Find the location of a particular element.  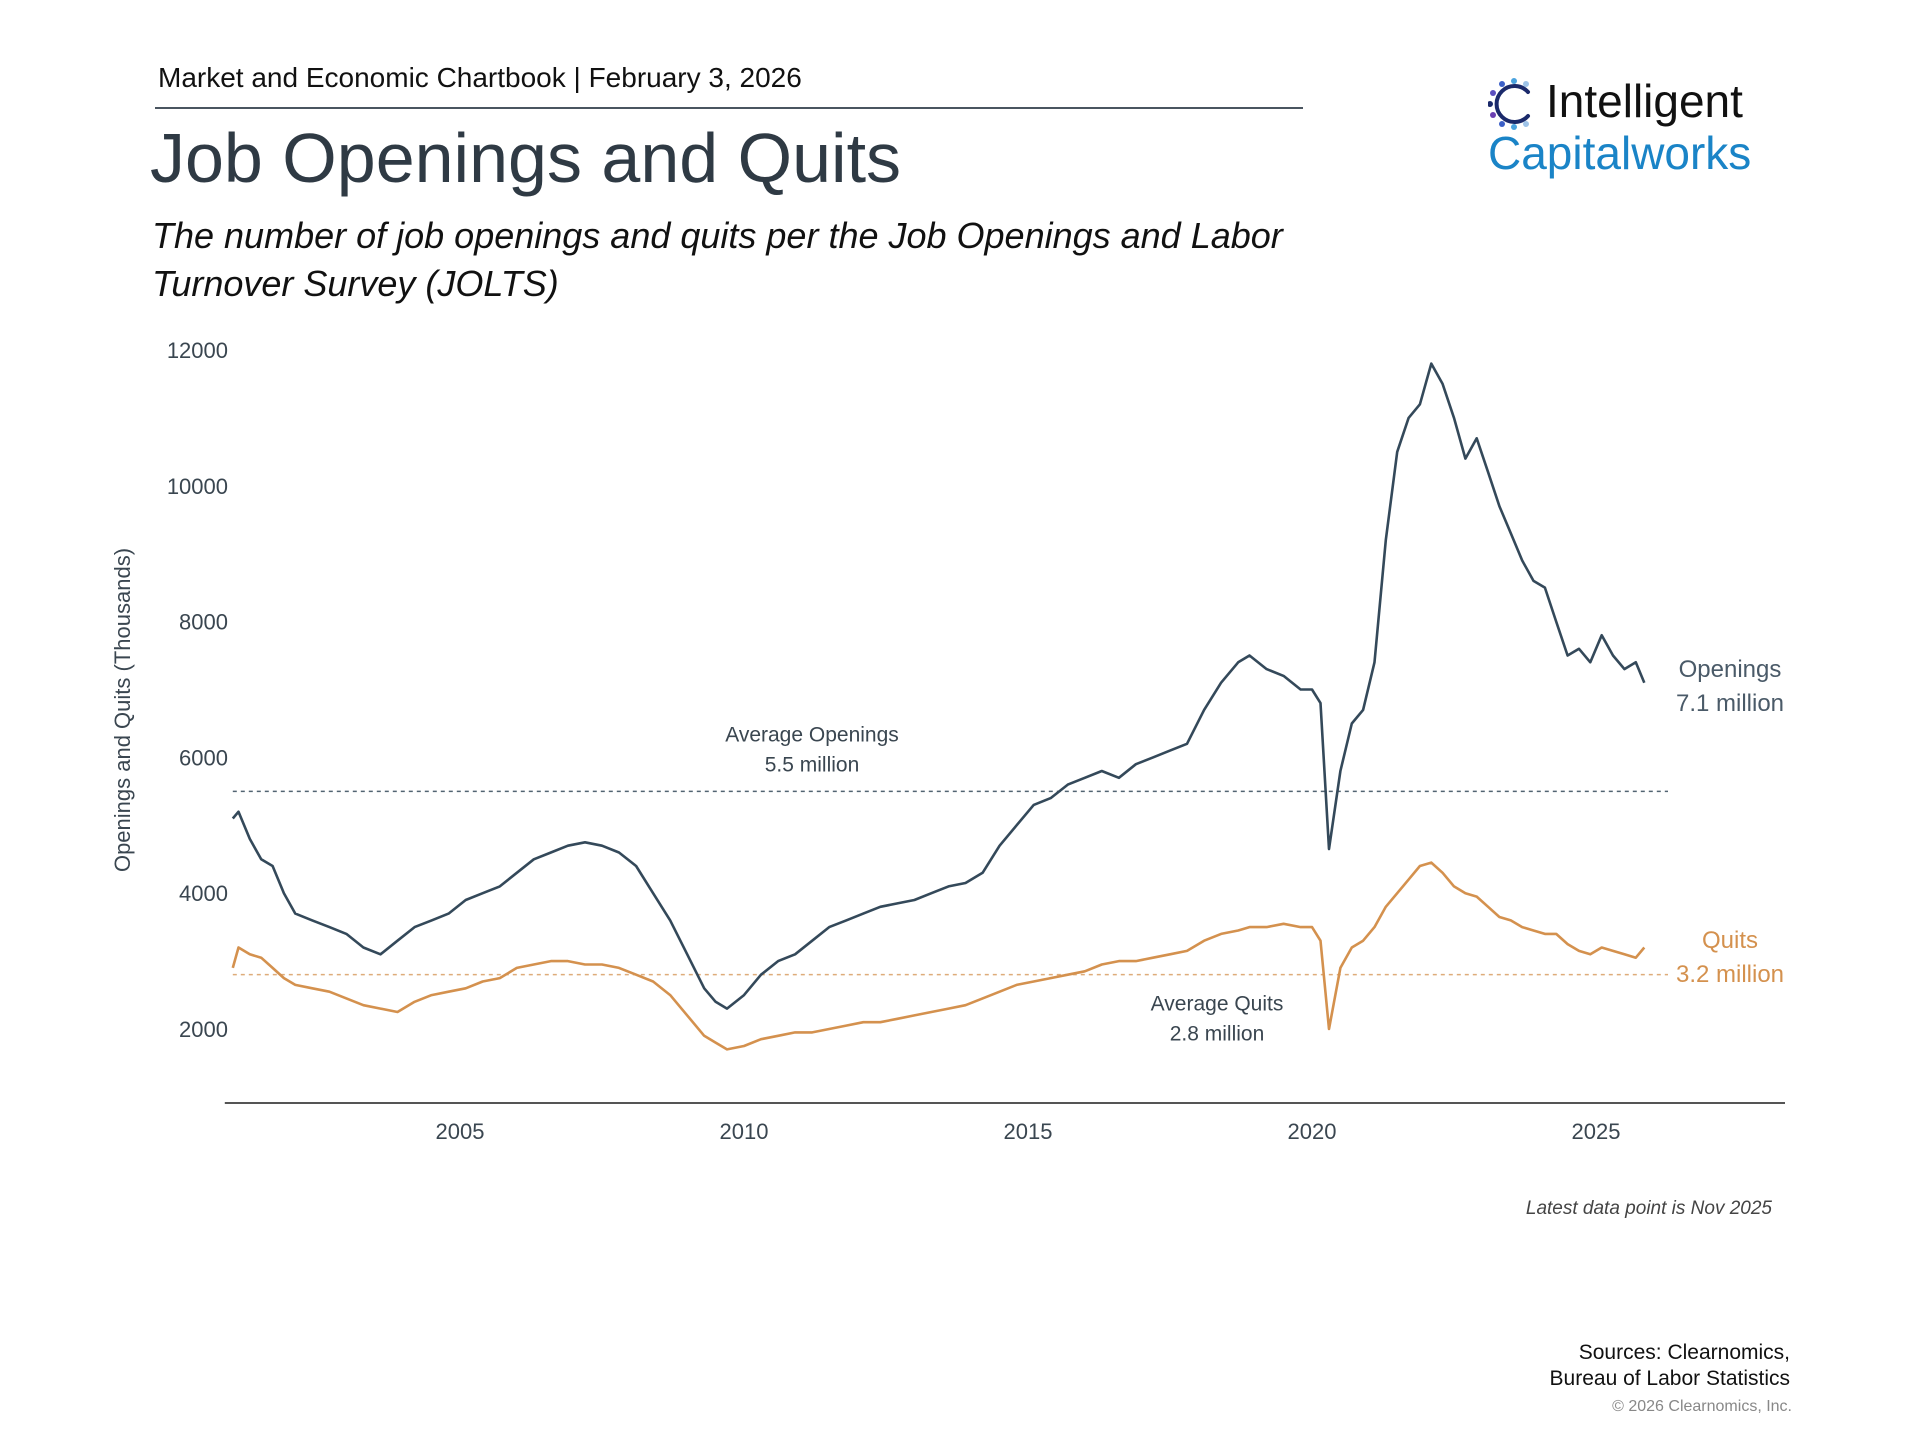

x-tick-label: 2015 is located at coordinates (1028, 1131).